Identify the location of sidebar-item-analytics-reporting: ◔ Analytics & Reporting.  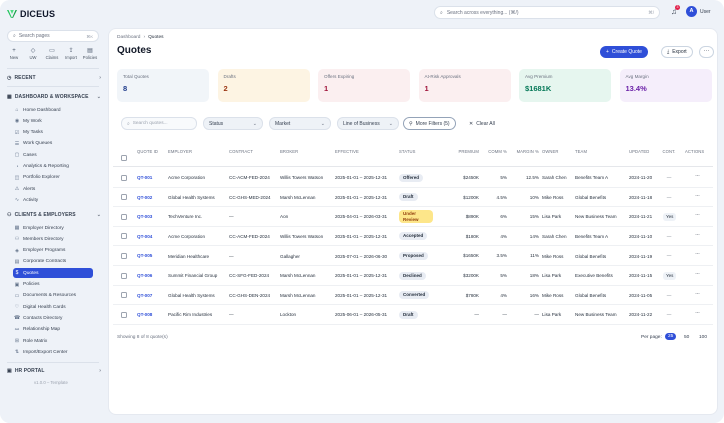
(54, 167).